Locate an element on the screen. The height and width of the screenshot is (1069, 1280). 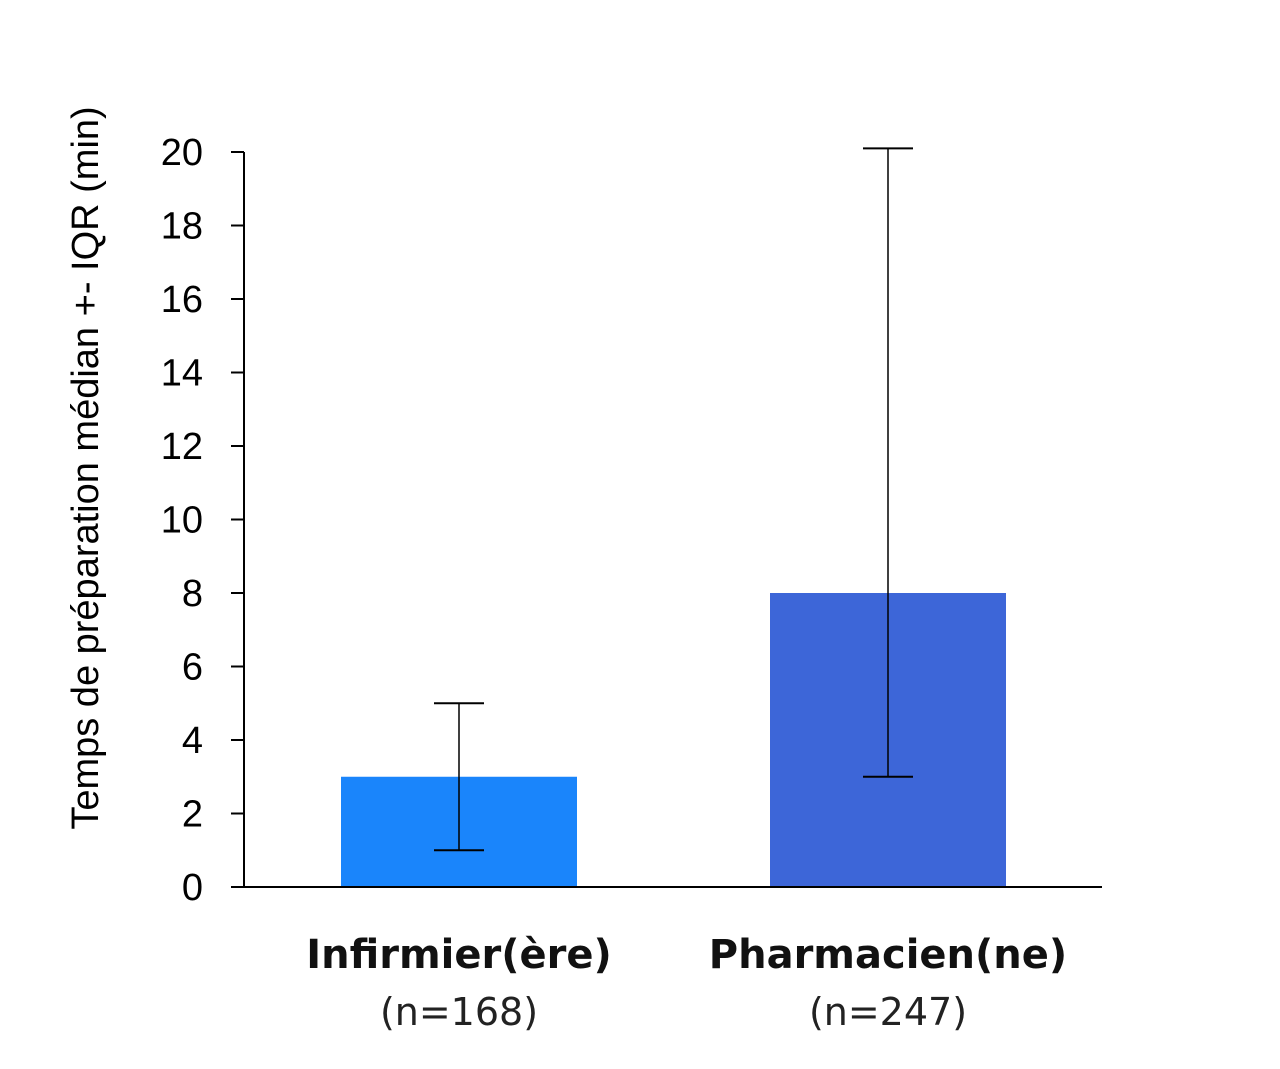
y-axis-ticks: 0 2 4 6 8 10 12 14 16 18 20 is located at coordinates (202, 520).